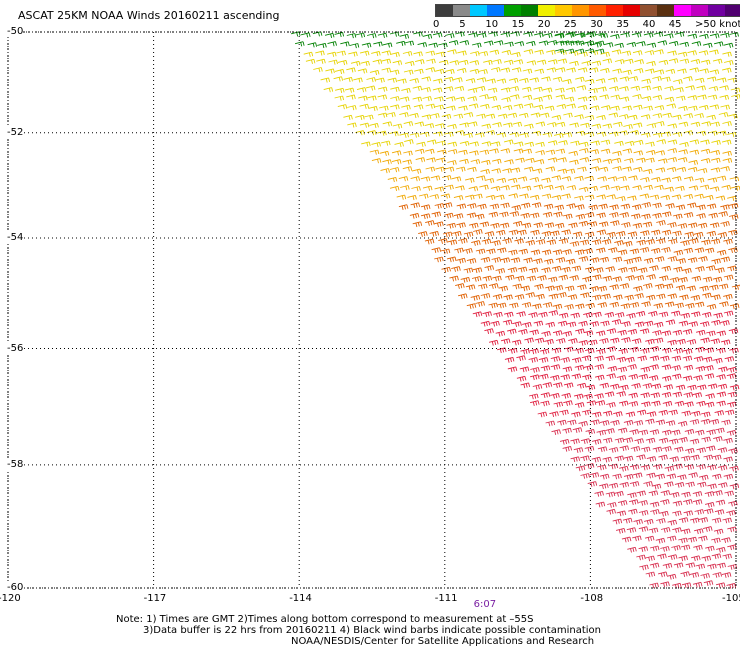  I want to click on legend-swatch, so click(461, 10).